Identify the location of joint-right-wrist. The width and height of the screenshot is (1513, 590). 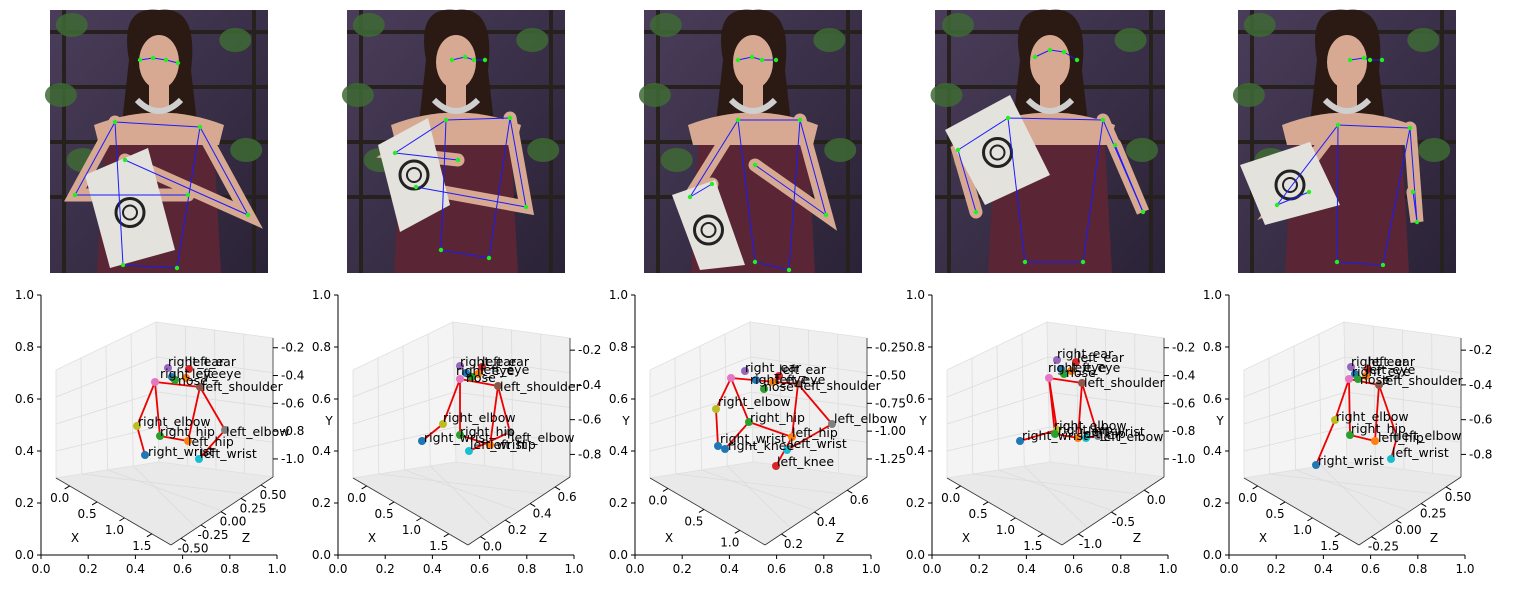
(1316, 465).